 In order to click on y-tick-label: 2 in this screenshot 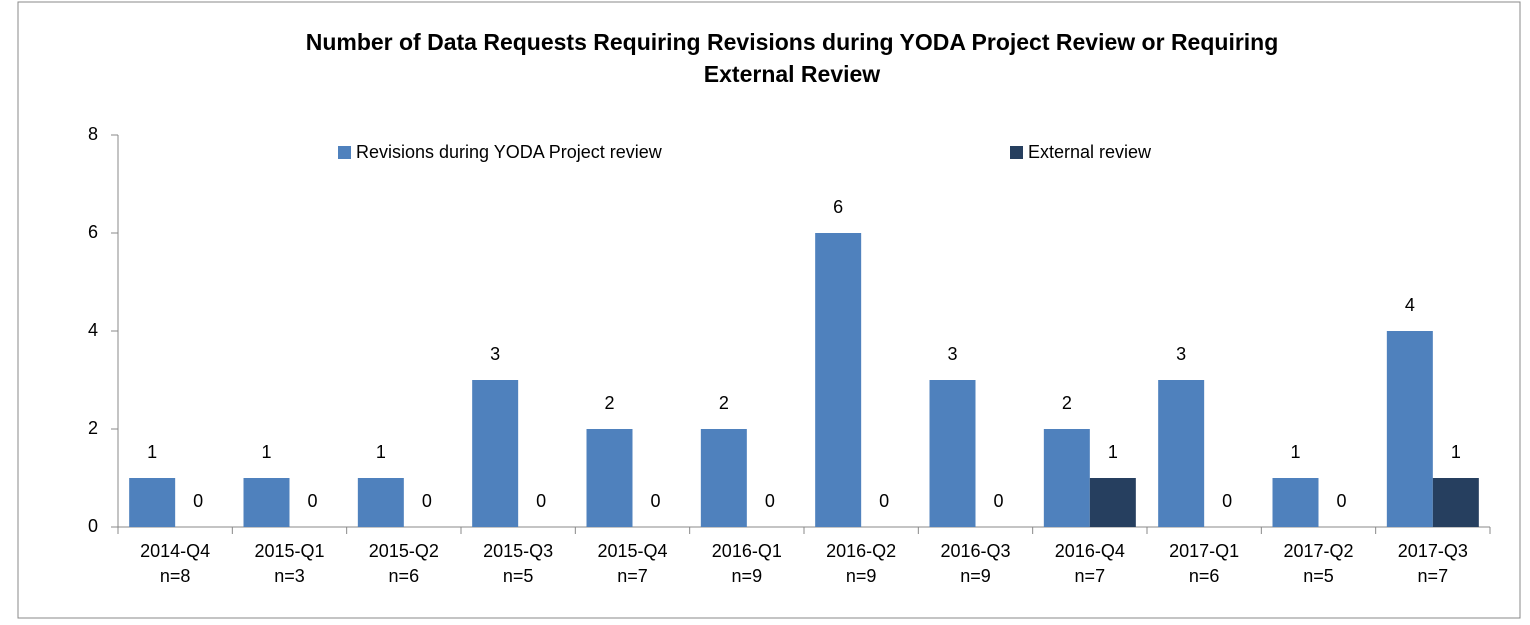, I will do `click(93, 428)`.